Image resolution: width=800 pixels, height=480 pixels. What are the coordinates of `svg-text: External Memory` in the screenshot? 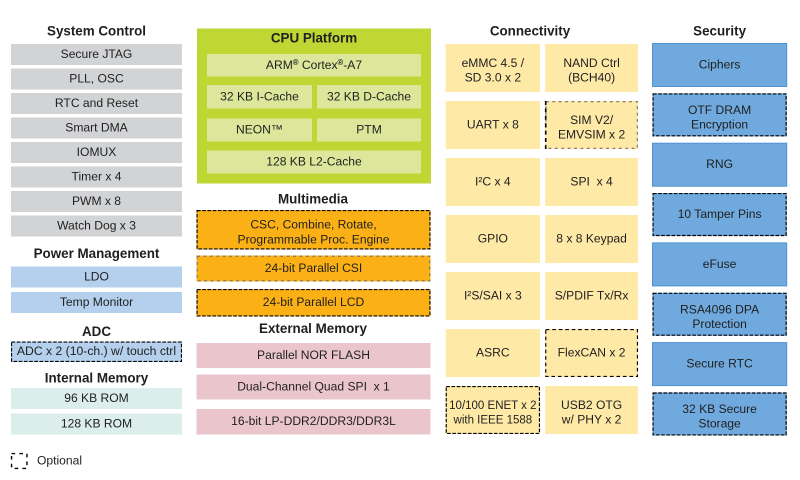 It's located at (313, 328).